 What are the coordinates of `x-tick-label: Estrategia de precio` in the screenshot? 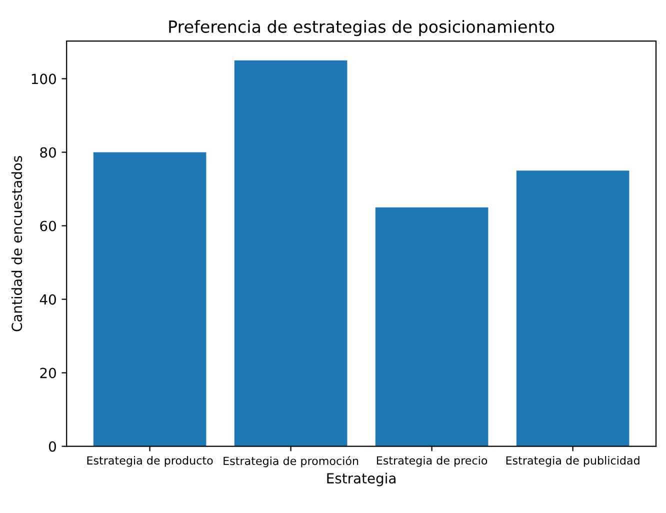 It's located at (432, 461).